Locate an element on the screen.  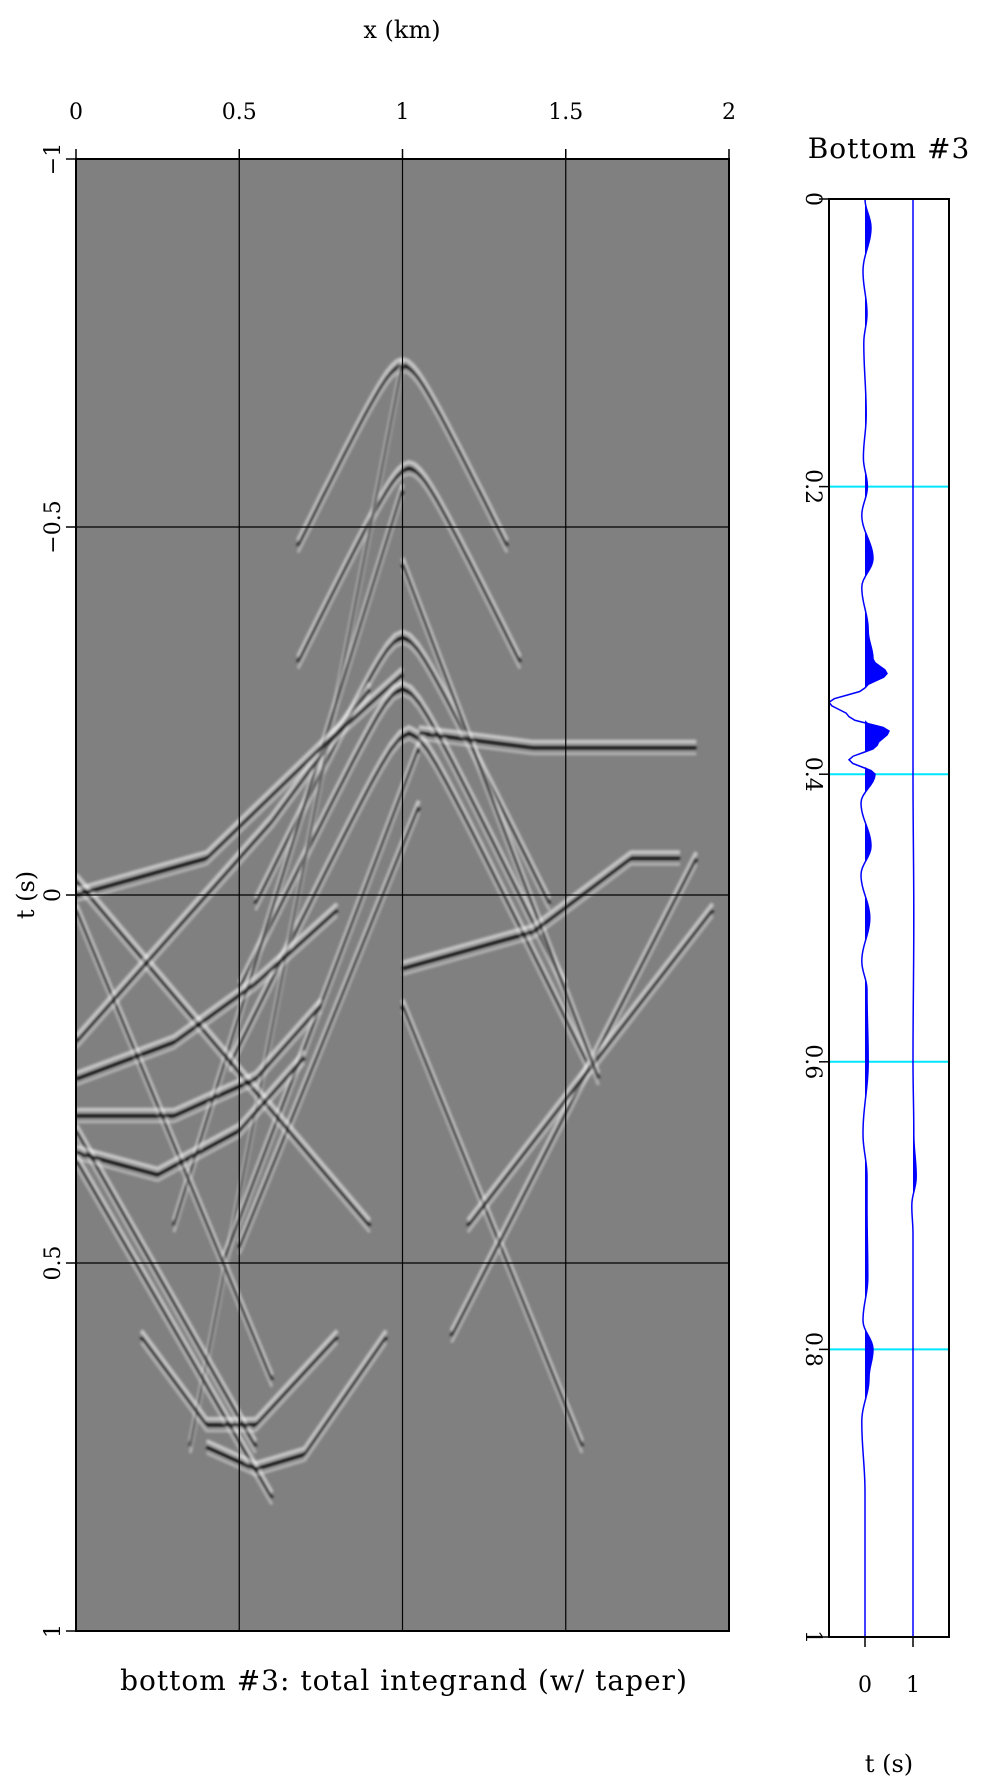
event-13-light is located at coordinates (492, 1220).